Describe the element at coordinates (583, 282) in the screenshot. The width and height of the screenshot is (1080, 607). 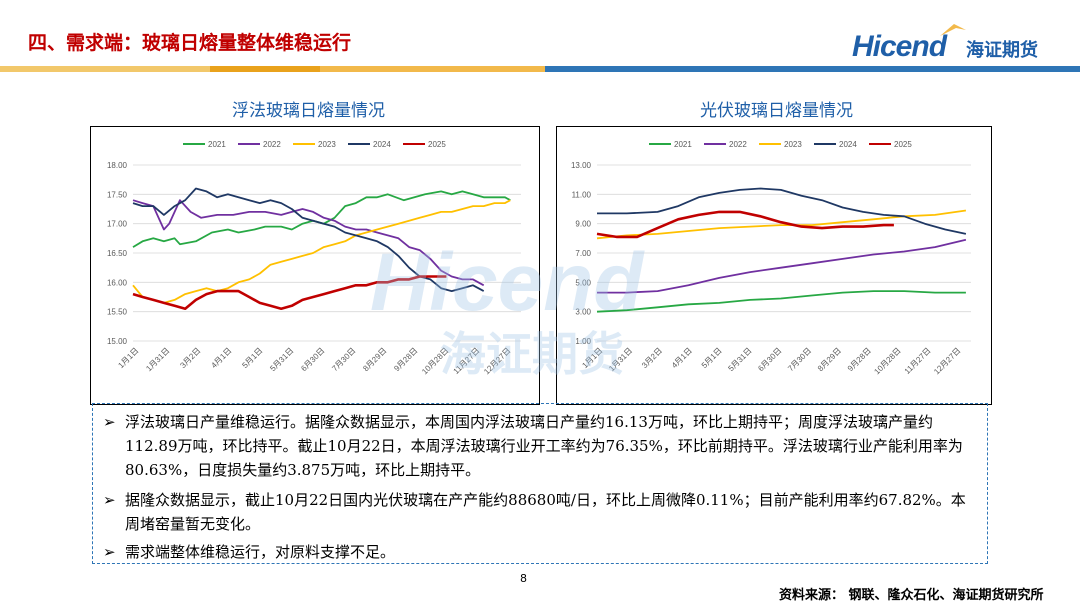
I see `y-tick-label: 5.00` at that location.